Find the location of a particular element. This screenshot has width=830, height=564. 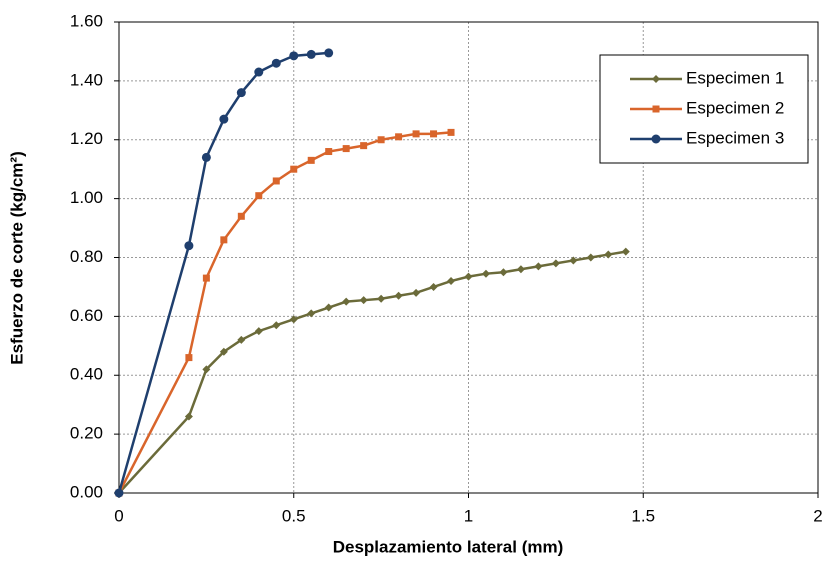

y-axis-title: Esfuerzo de corte (kg/cm²) is located at coordinates (16, 258).